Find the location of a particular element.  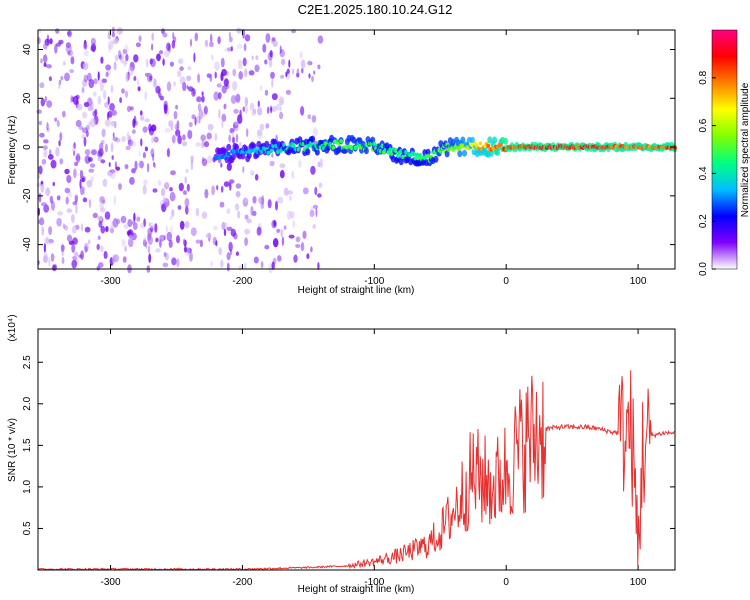

x-tick-label: -300 is located at coordinates (111, 582).